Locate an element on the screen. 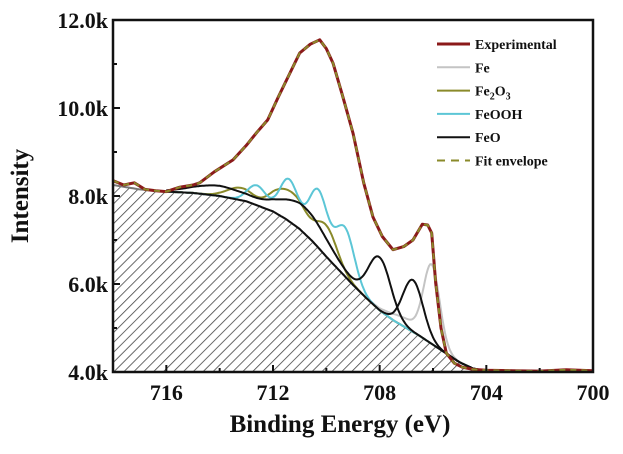 Image resolution: width=623 pixels, height=454 pixels. legend-text: Fe is located at coordinates (482, 92).